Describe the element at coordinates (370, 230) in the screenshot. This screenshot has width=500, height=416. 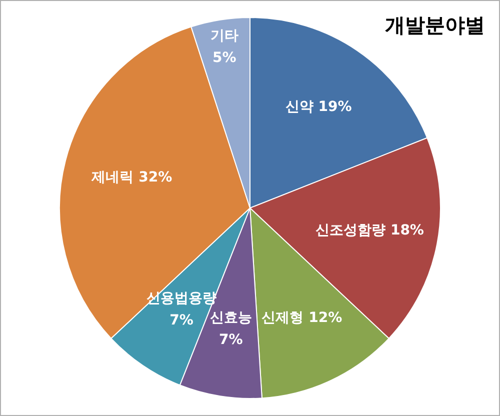
I see `slice-label: 신조성함량 18%` at that location.